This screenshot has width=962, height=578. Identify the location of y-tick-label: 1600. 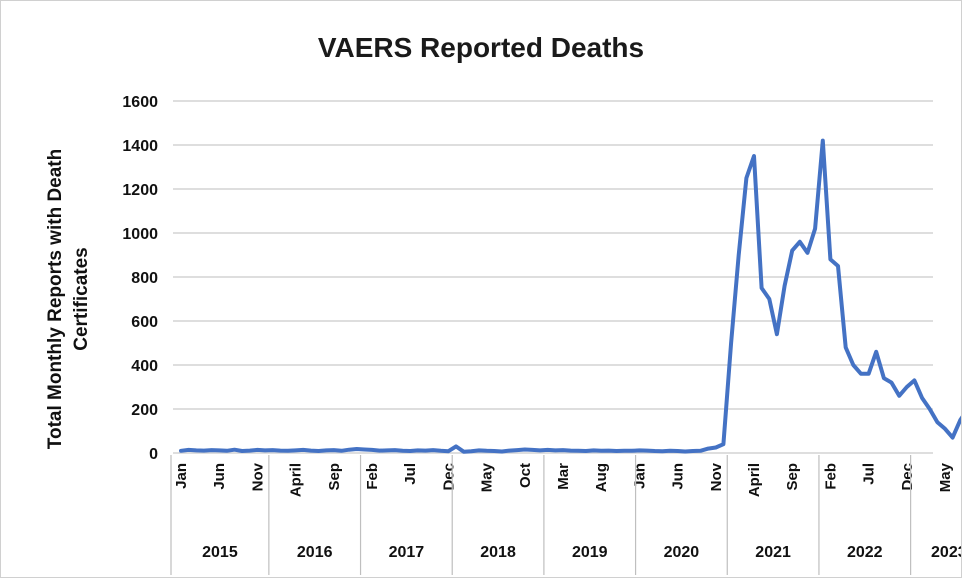
(140, 102).